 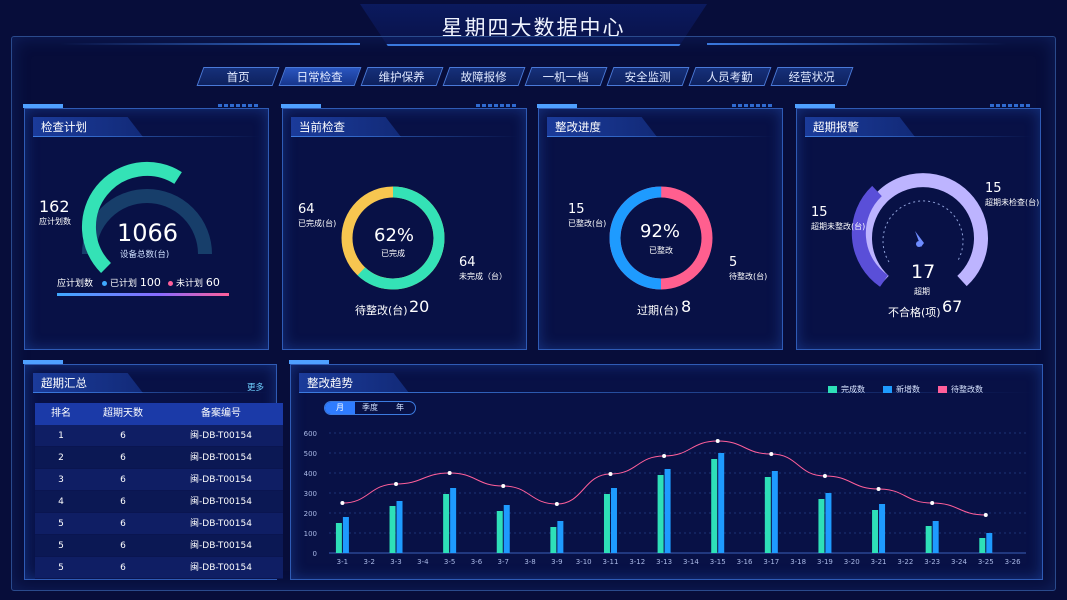 I want to click on table-row: 3 6 闽-DB-T00154, so click(x=159, y=480).